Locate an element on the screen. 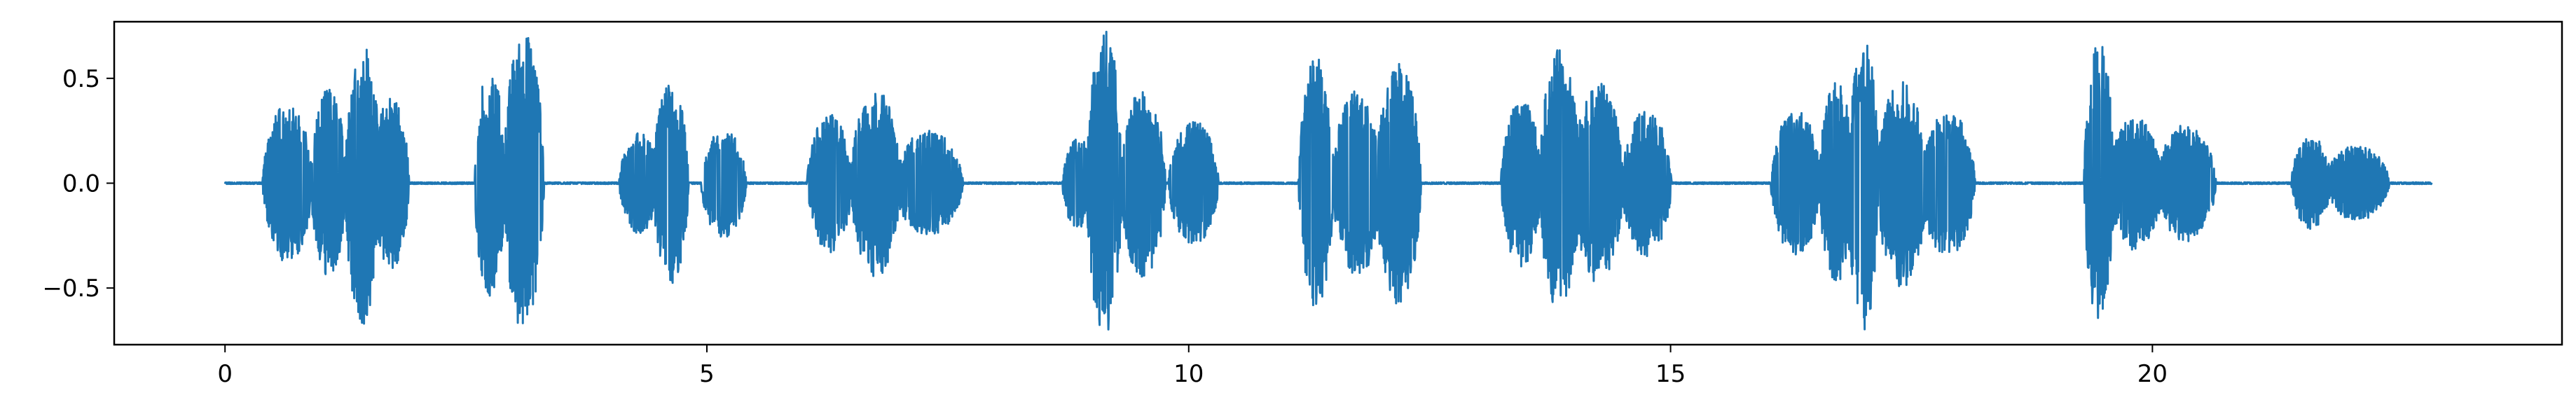  x-axis: 0 5 10 15 20 is located at coordinates (1192, 366).